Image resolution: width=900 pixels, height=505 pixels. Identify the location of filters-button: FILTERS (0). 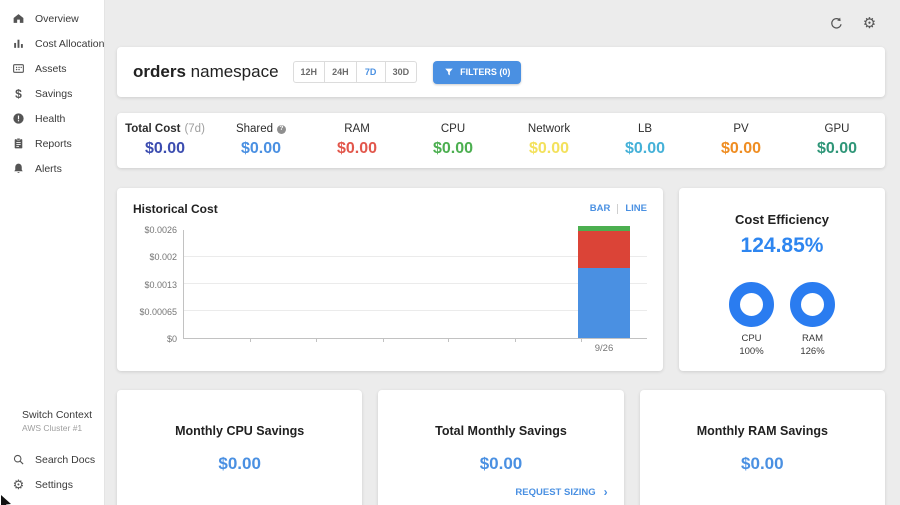
(477, 72).